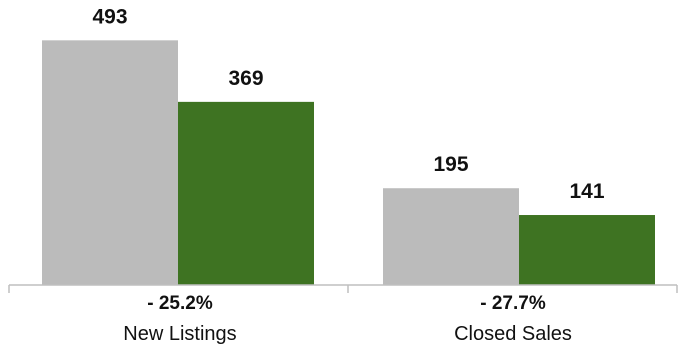  Describe the element at coordinates (586, 191) in the screenshot. I see `value-label-closed-sales-series-2: 141` at that location.